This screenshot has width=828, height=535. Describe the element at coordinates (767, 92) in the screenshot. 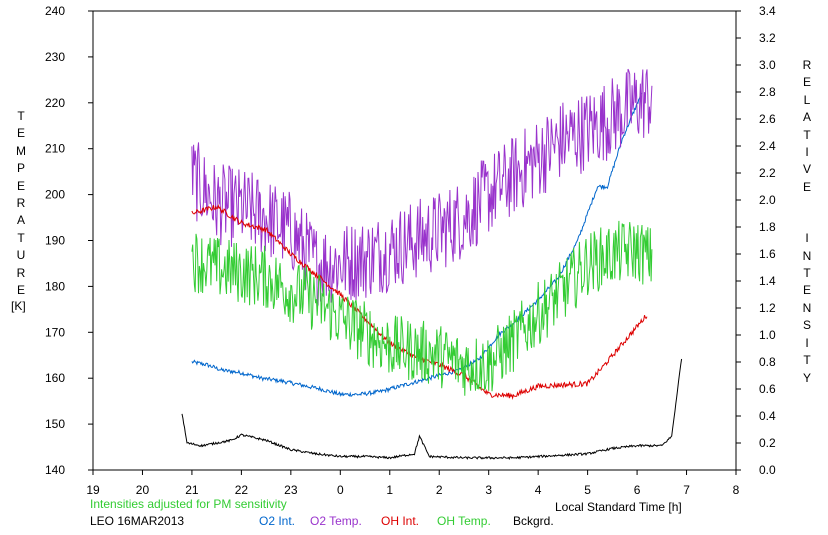

I see `y-right-tick-label: 2.8` at that location.